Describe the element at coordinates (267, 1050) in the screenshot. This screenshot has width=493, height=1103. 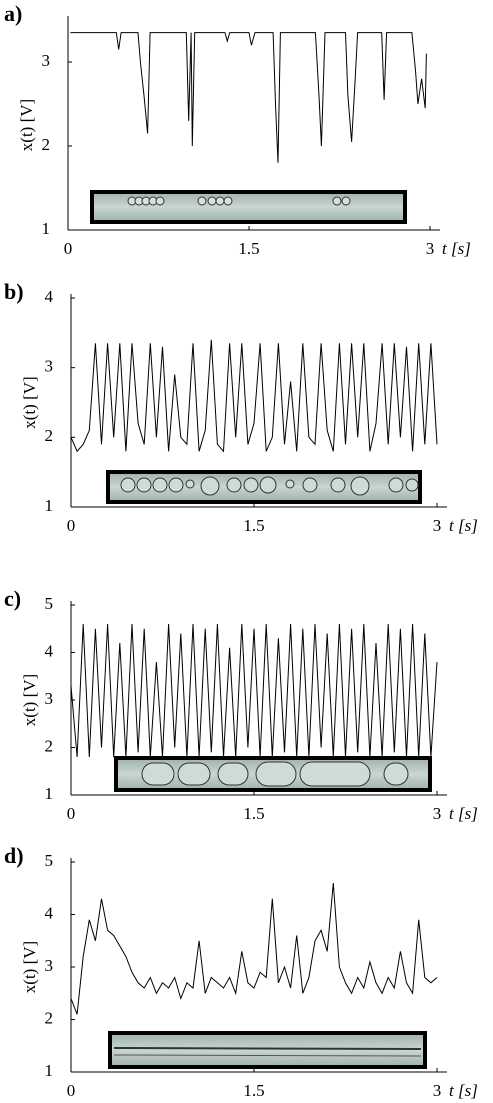
I see `inset-d` at that location.